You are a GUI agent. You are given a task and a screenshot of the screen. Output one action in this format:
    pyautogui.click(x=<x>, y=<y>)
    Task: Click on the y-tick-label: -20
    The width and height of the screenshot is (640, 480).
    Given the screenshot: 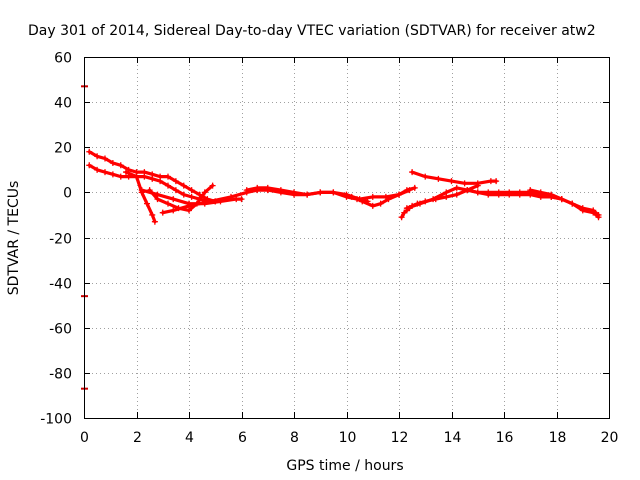 What is the action you would take?
    pyautogui.click(x=60, y=240)
    